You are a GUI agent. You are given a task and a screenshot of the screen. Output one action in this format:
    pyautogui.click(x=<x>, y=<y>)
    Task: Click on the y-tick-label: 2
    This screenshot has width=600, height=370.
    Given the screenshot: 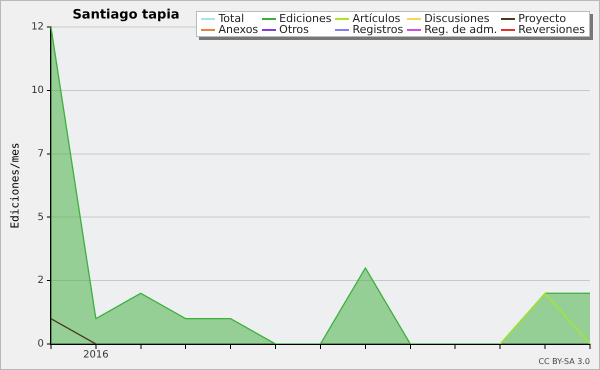 What is the action you would take?
    pyautogui.click(x=41, y=280)
    